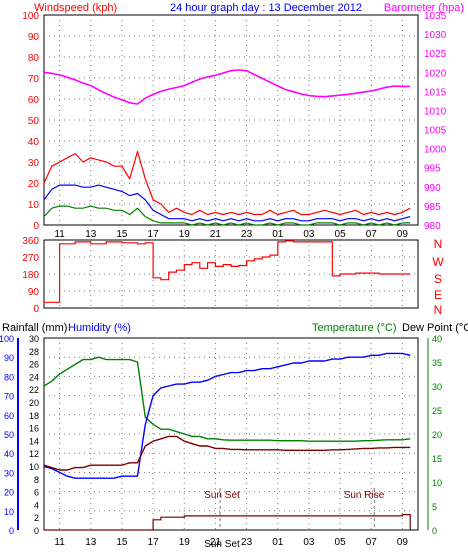 The height and width of the screenshot is (555, 468). What do you see at coordinates (435, 111) in the screenshot?
I see `barometer-y-tick-label: 1010` at bounding box center [435, 111].